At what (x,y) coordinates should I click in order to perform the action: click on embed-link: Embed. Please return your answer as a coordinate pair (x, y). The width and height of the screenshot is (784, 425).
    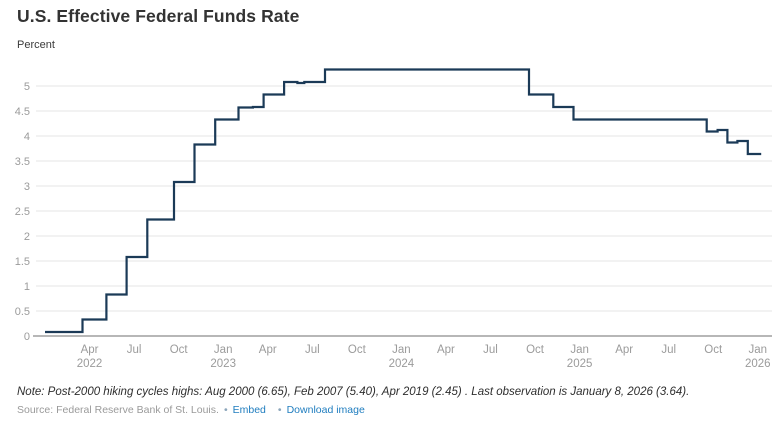
    Looking at the image, I should click on (249, 410).